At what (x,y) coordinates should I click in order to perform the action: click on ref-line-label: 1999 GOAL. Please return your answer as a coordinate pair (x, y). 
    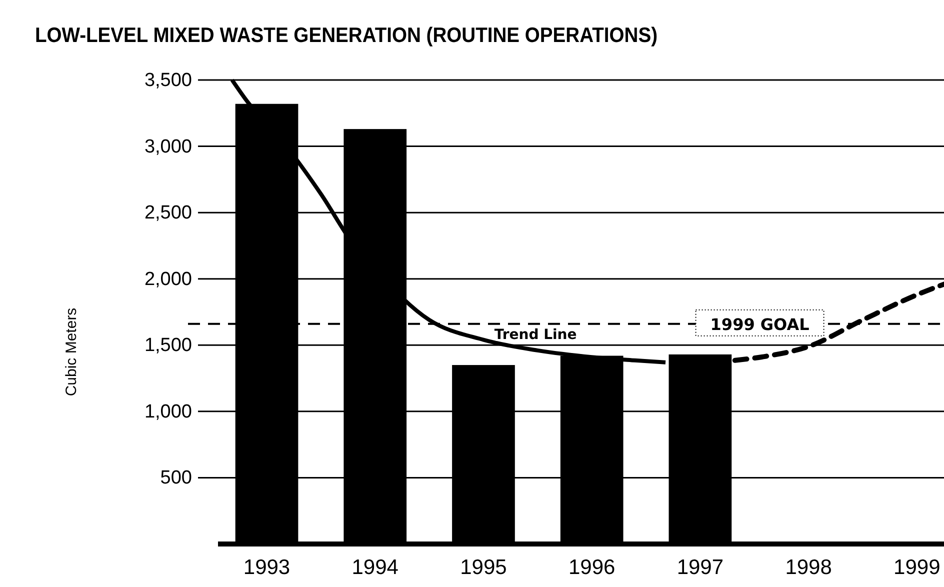
    Looking at the image, I should click on (760, 324).